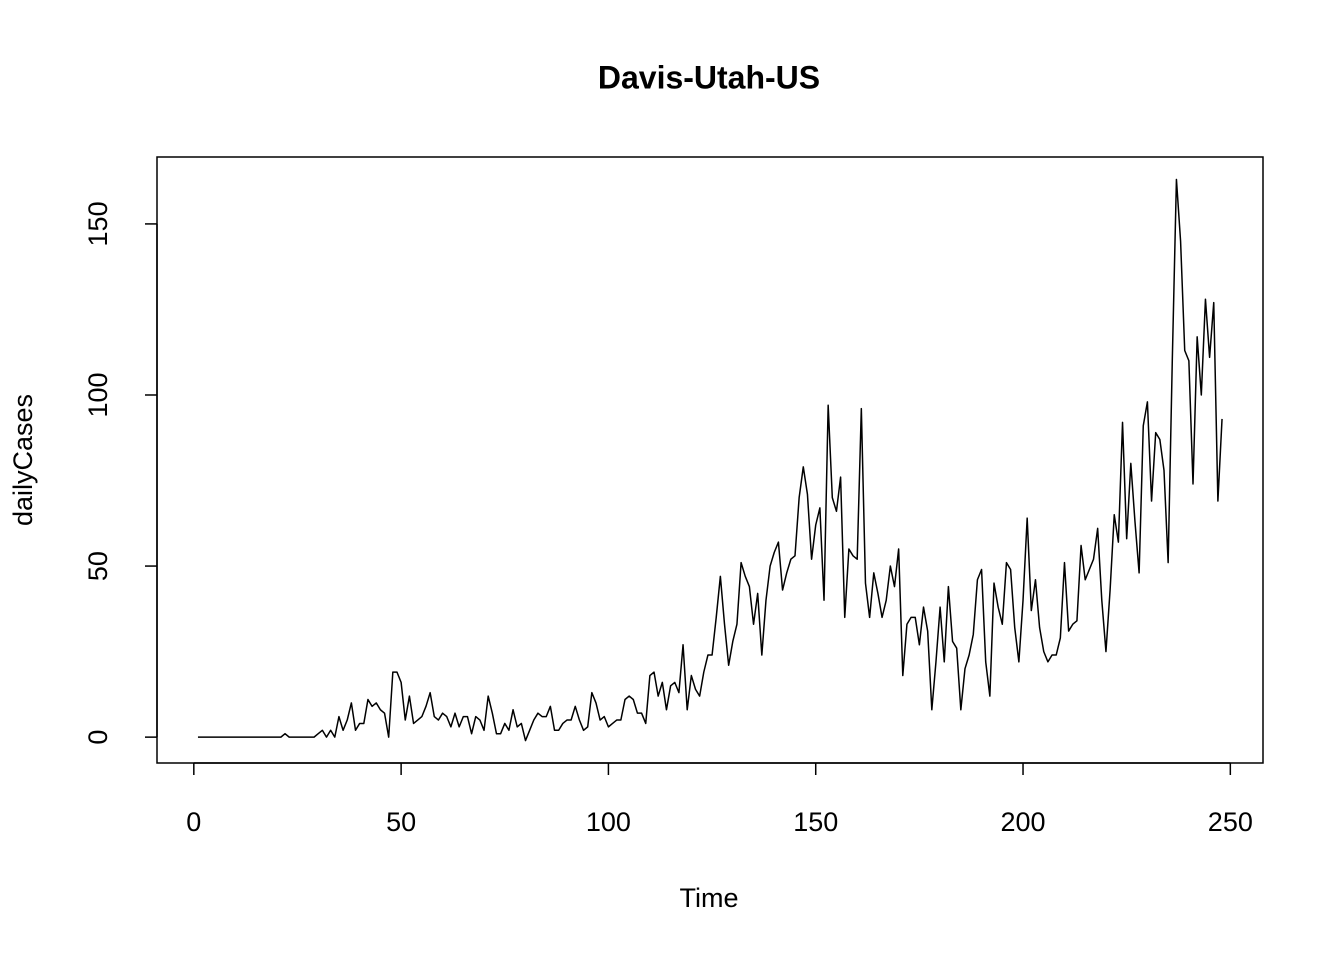 The image size is (1344, 960). What do you see at coordinates (193, 822) in the screenshot?
I see `x-tick-label: 0` at bounding box center [193, 822].